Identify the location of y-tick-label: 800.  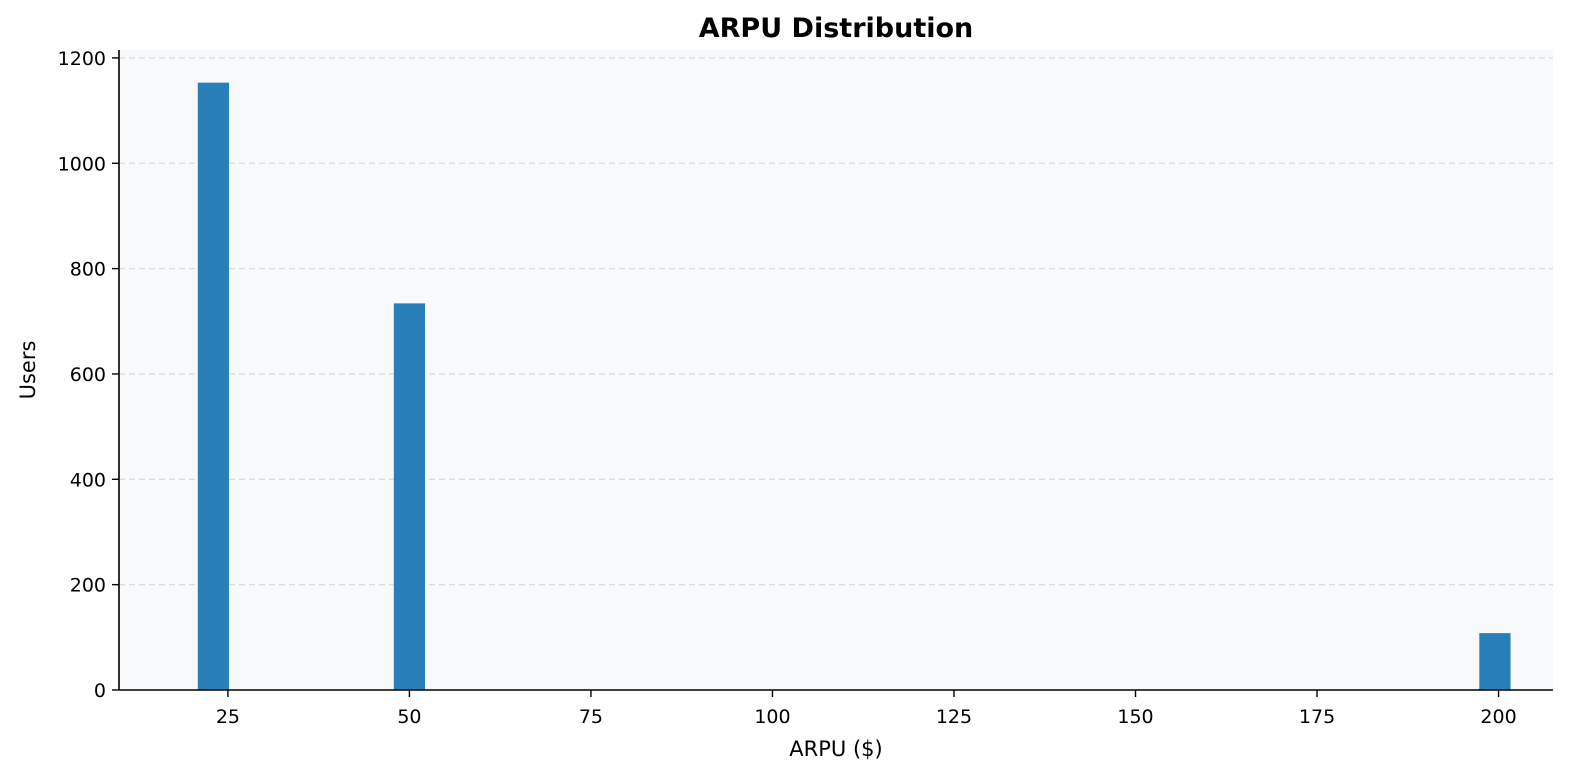
(88, 270).